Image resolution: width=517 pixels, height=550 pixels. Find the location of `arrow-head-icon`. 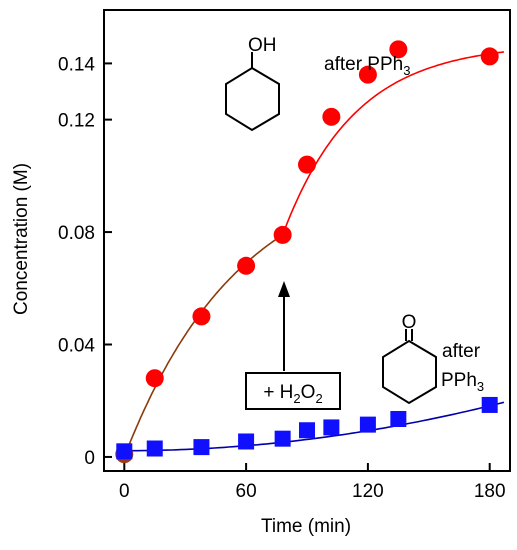

arrow-head-icon is located at coordinates (284, 289).